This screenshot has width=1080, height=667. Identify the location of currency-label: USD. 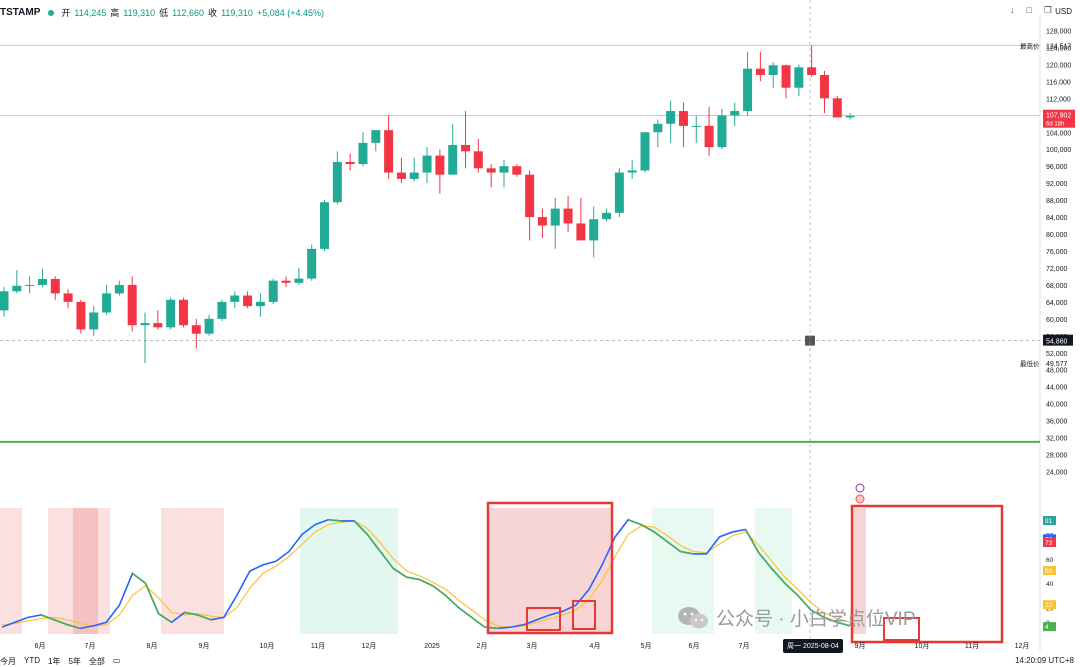
(1063, 11).